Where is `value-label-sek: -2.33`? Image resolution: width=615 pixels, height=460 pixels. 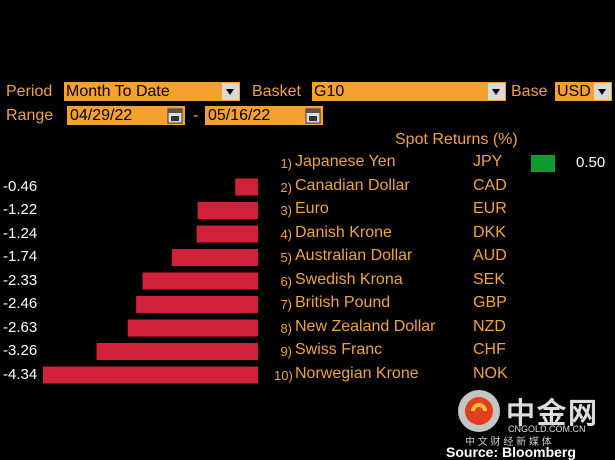 value-label-sek: -2.33 is located at coordinates (20, 280).